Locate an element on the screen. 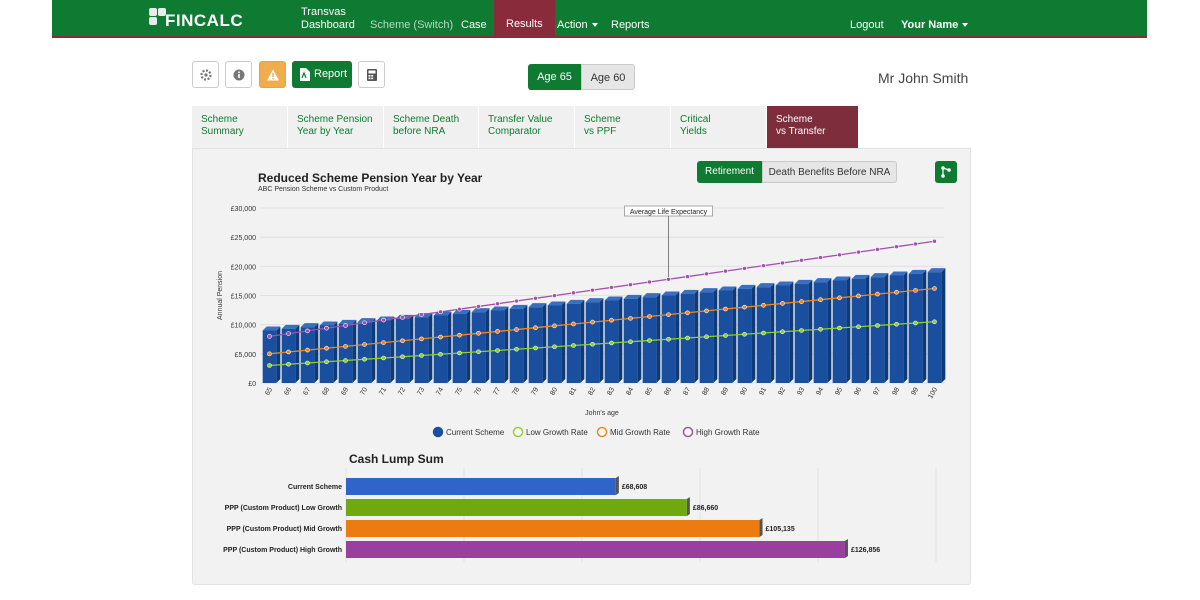 The image size is (1200, 600). nav-logout: Logout is located at coordinates (867, 25).